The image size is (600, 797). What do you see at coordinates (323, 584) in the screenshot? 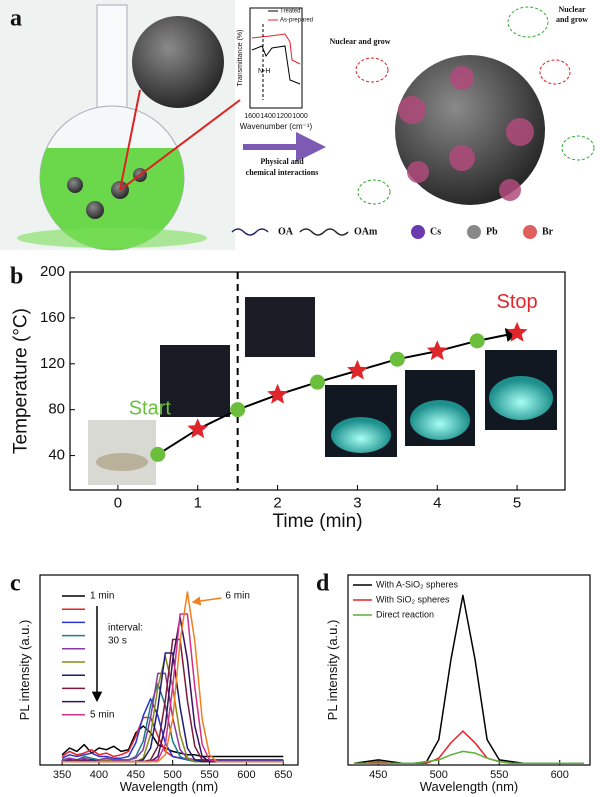
I see `panel-label: d` at bounding box center [323, 584].